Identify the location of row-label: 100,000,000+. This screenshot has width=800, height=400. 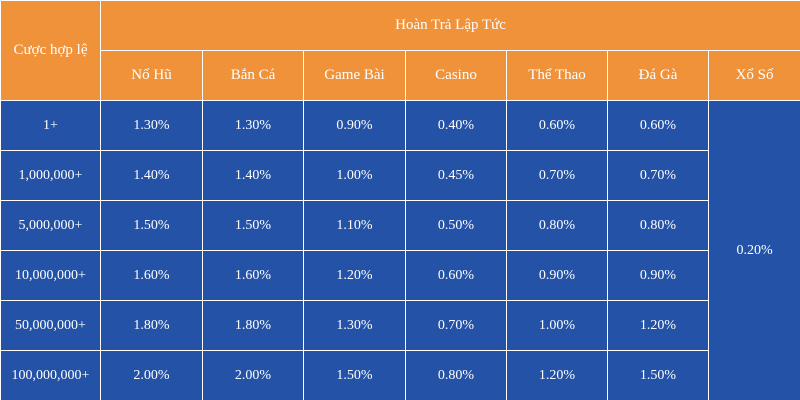
(50, 375).